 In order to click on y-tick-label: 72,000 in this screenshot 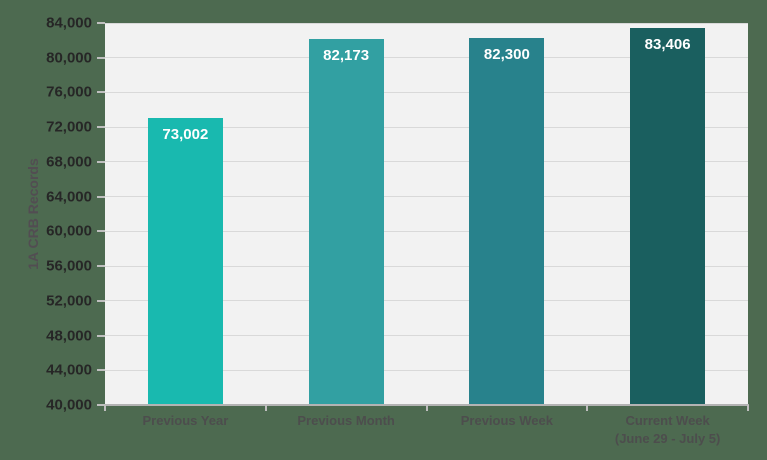, I will do `click(69, 127)`.